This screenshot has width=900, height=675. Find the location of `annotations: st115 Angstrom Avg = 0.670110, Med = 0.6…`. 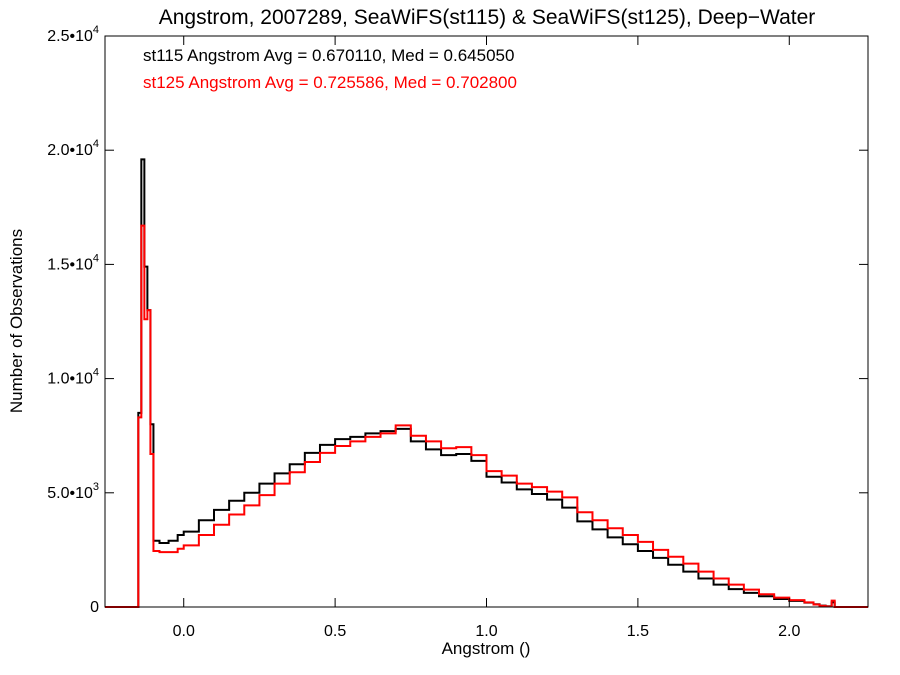

annotations: st115 Angstrom Avg = 0.670110, Med = 0.6… is located at coordinates (330, 69).